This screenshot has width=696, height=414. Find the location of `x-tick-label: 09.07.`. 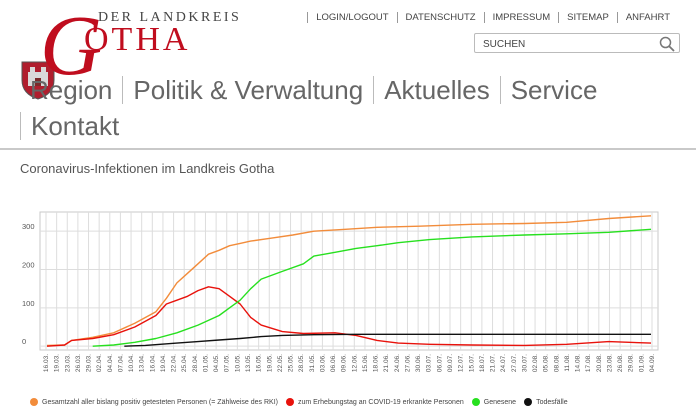

x-tick-label: 09.07. is located at coordinates (450, 363).